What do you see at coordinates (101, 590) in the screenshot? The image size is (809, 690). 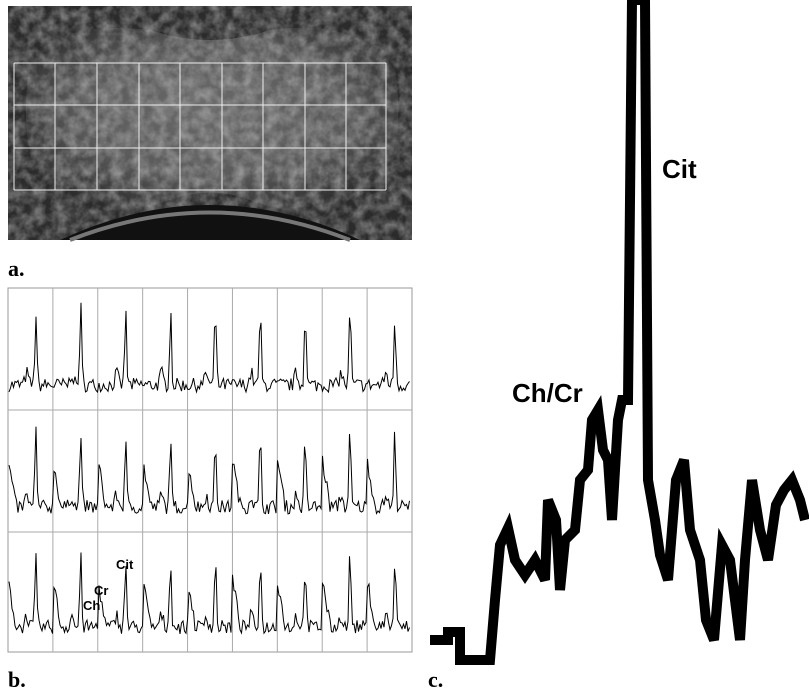 I see `annotation: Cr` at bounding box center [101, 590].